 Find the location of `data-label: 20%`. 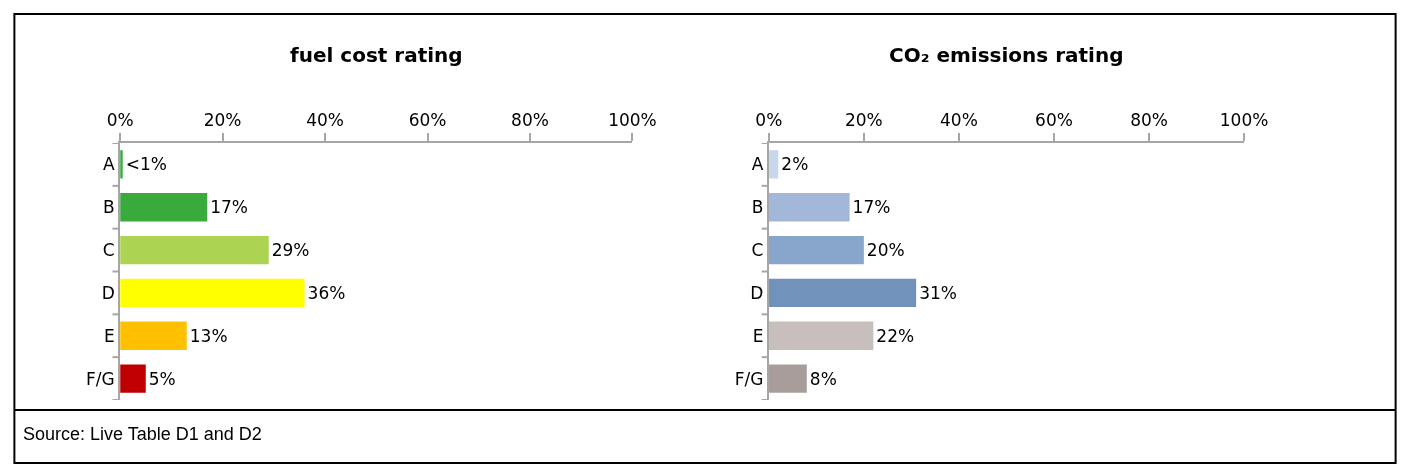

data-label: 20% is located at coordinates (885, 250).